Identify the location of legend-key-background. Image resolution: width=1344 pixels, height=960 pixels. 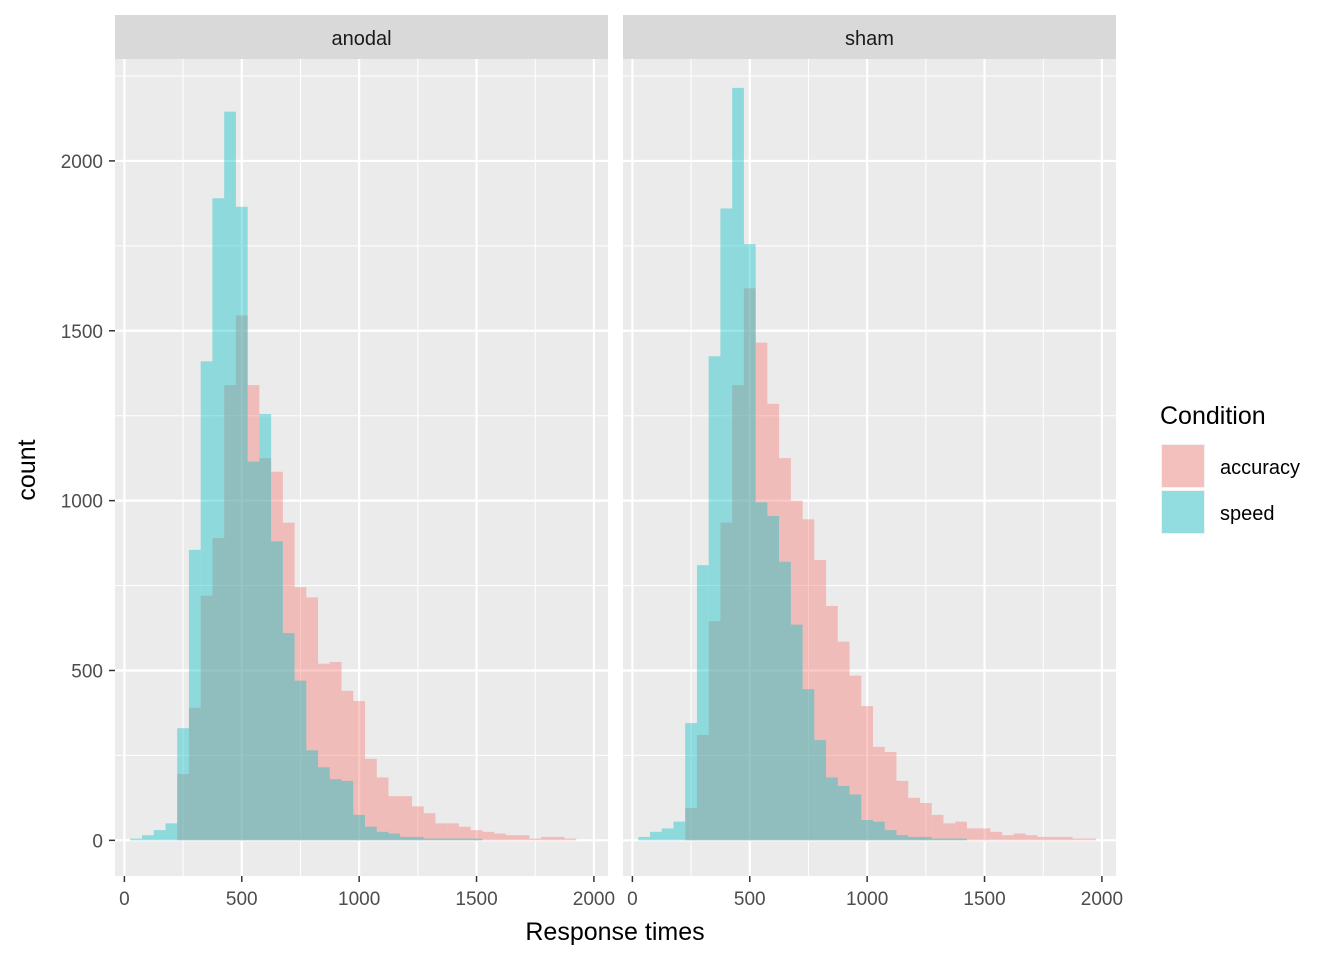
(1183, 466).